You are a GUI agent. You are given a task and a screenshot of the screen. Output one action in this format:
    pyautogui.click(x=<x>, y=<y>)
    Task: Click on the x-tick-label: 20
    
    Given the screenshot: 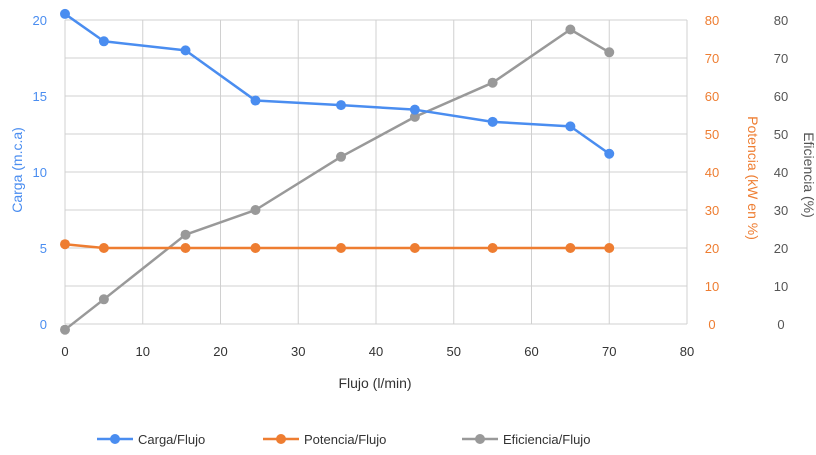 What is the action you would take?
    pyautogui.click(x=220, y=351)
    